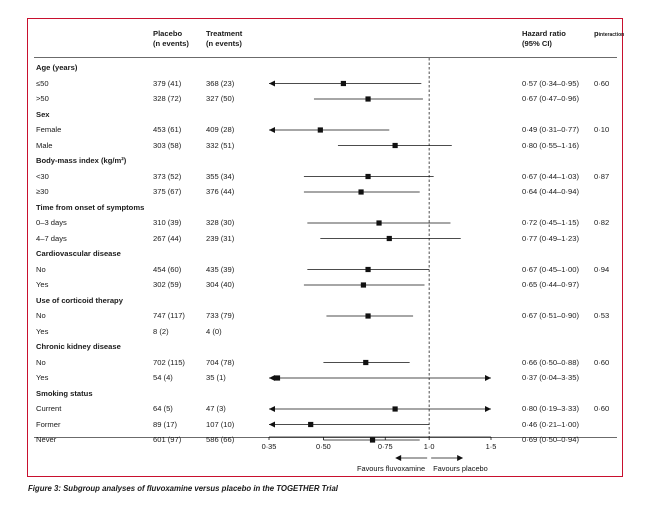 This screenshot has width=650, height=516. Describe the element at coordinates (42, 191) in the screenshot. I see `row-label: ≥30` at that location.